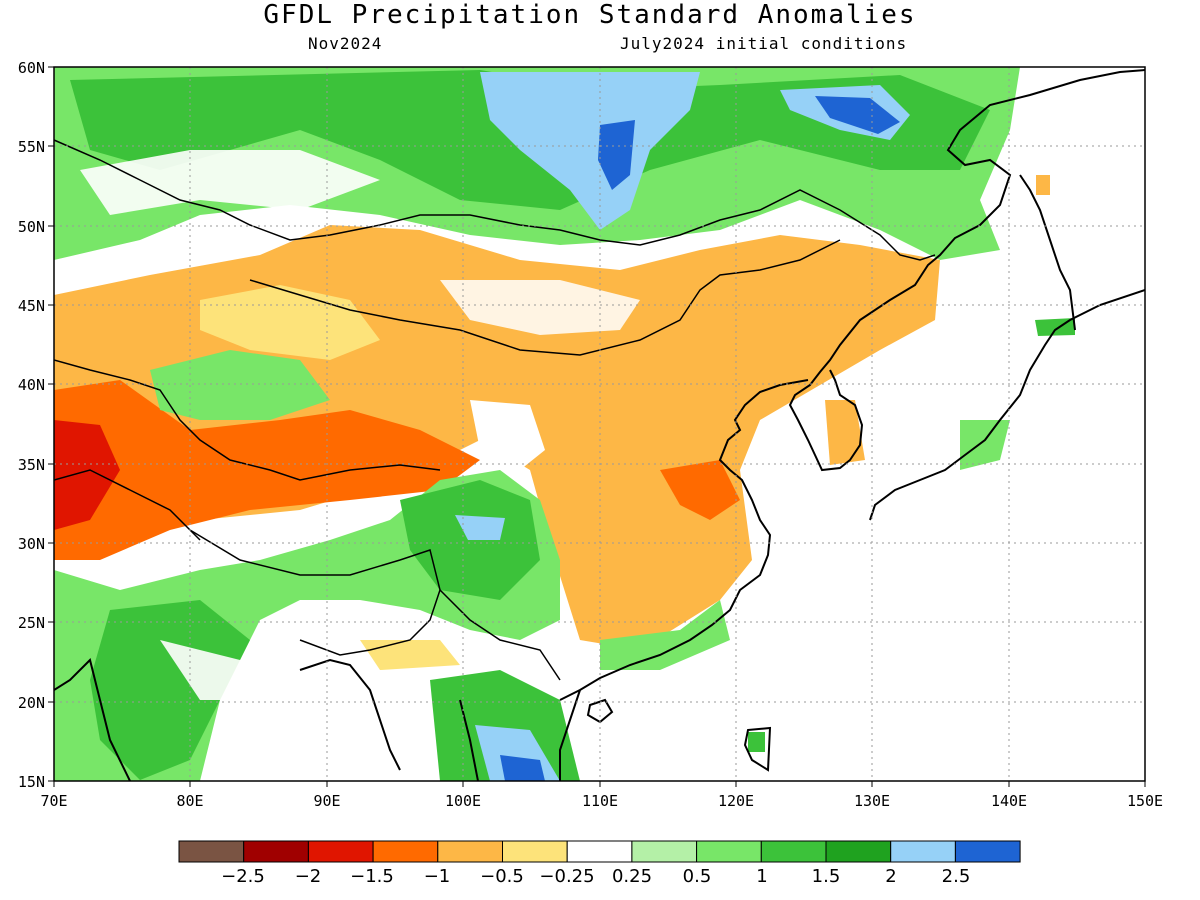 The width and height of the screenshot is (1200, 900). What do you see at coordinates (410, 655) in the screenshot?
I see `northern-india-yellow` at bounding box center [410, 655].